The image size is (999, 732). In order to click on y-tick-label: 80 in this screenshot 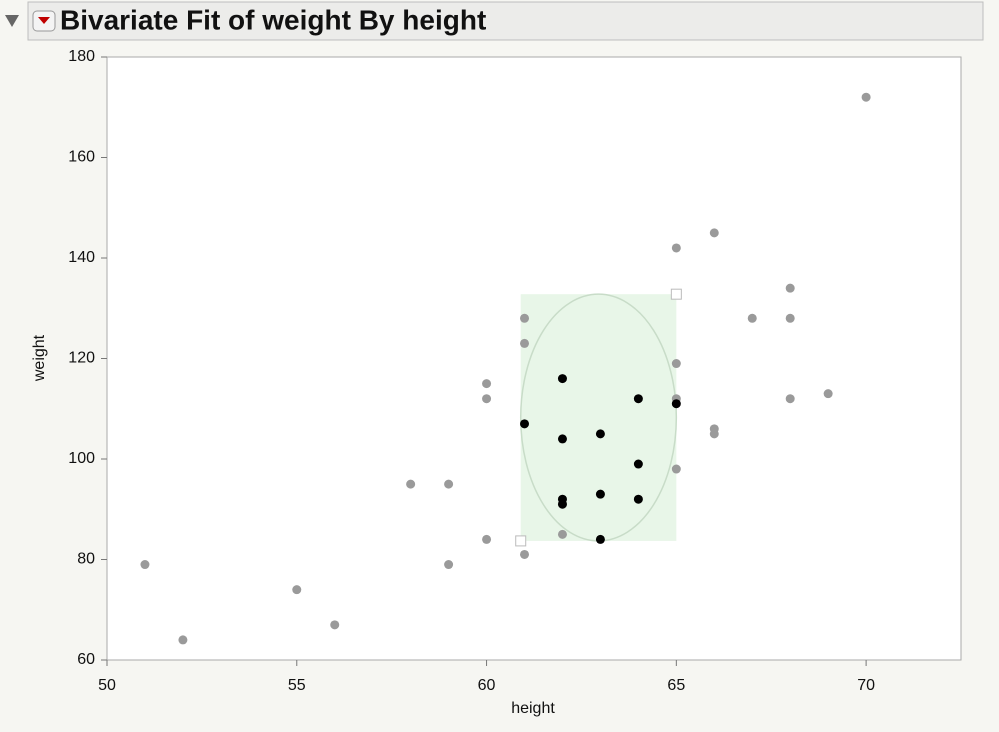, I will do `click(86, 559)`.